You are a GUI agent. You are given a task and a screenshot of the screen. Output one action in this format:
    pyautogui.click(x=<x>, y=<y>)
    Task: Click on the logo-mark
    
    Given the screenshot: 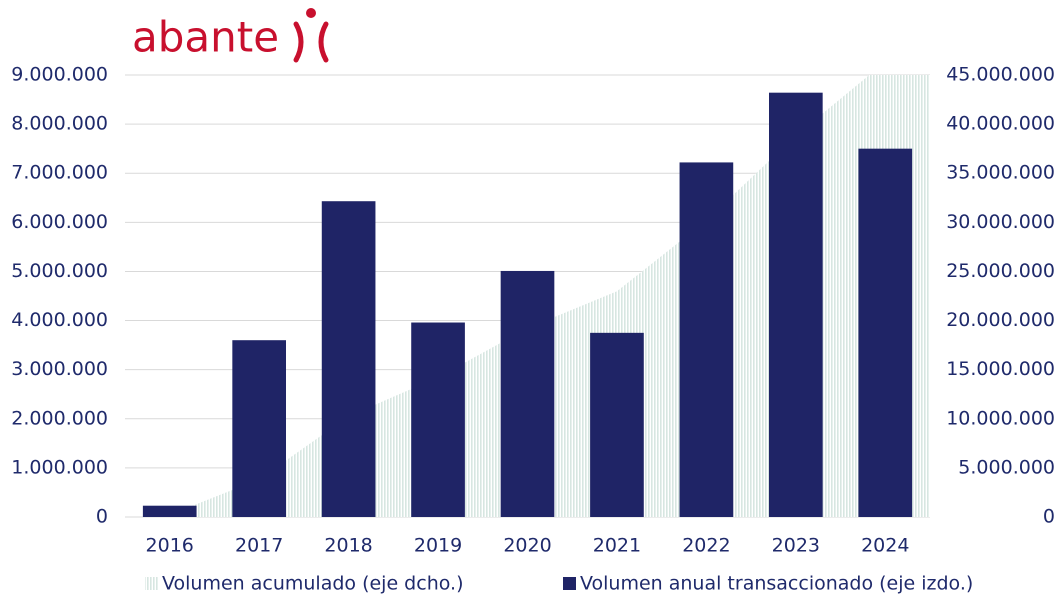 What is the action you would take?
    pyautogui.click(x=311, y=35)
    